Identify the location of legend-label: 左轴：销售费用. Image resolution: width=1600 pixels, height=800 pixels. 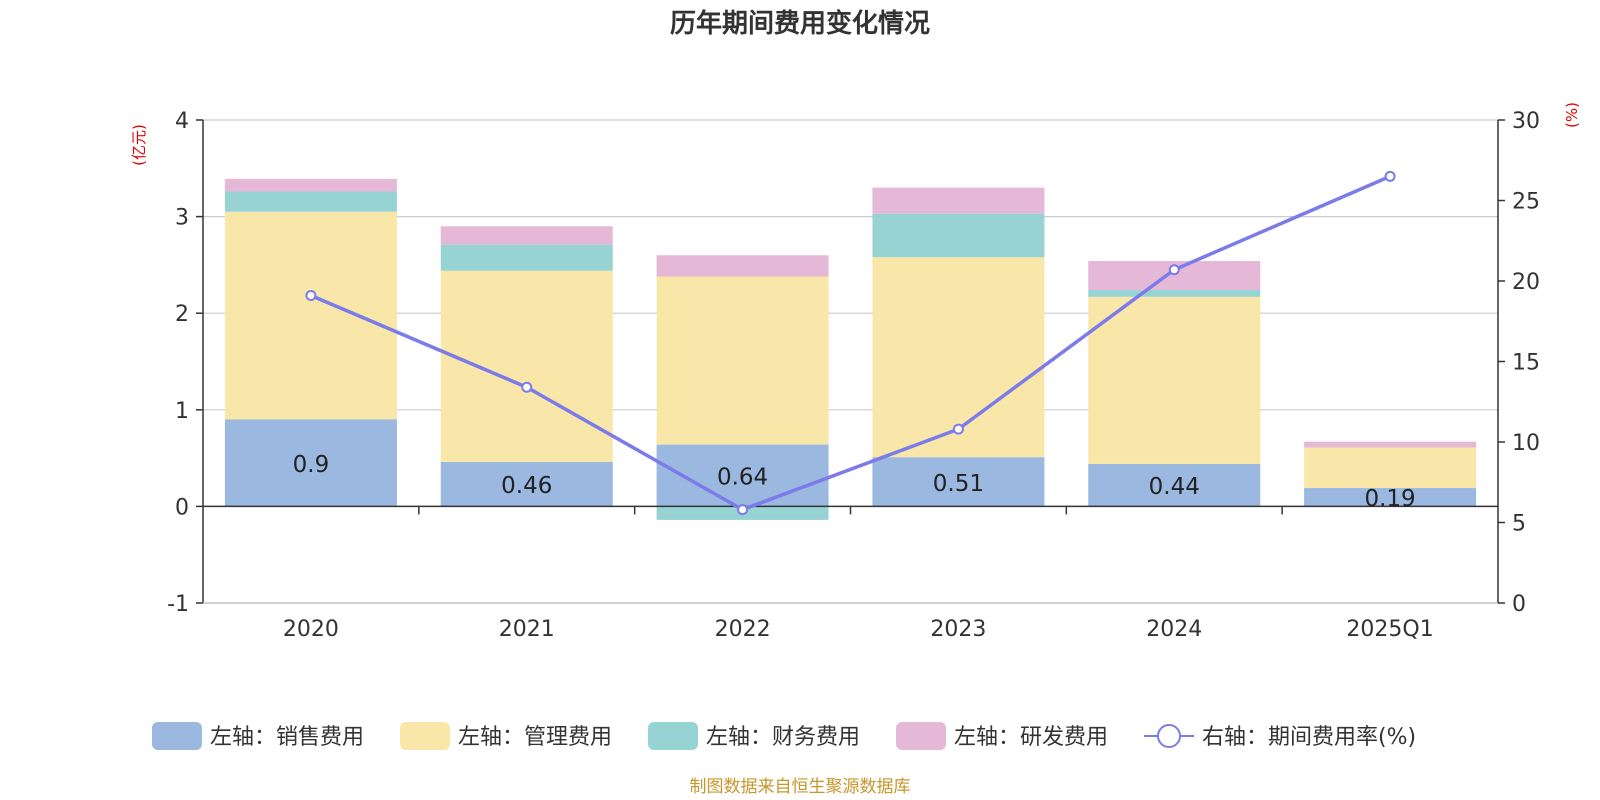
(287, 737).